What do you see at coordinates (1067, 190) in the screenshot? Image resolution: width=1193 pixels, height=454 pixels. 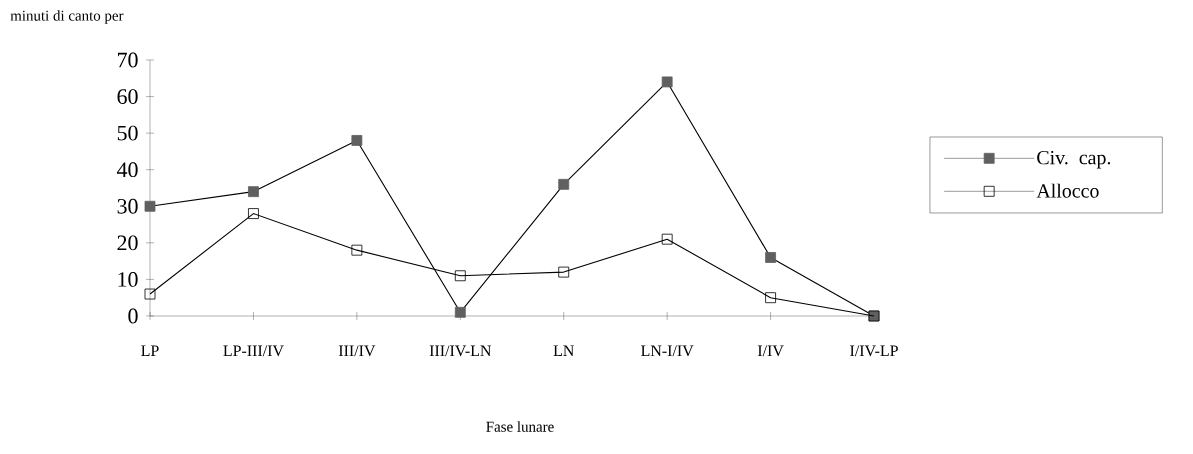 I see `legend-label: Allocco` at bounding box center [1067, 190].